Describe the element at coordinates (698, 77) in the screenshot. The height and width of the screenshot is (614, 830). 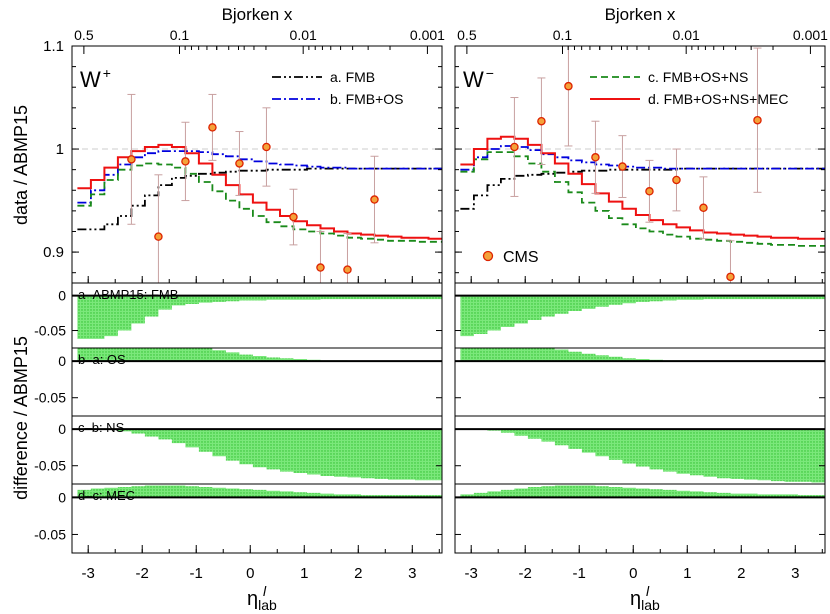
I see `legend-label: c. FMB+OS+NS` at that location.